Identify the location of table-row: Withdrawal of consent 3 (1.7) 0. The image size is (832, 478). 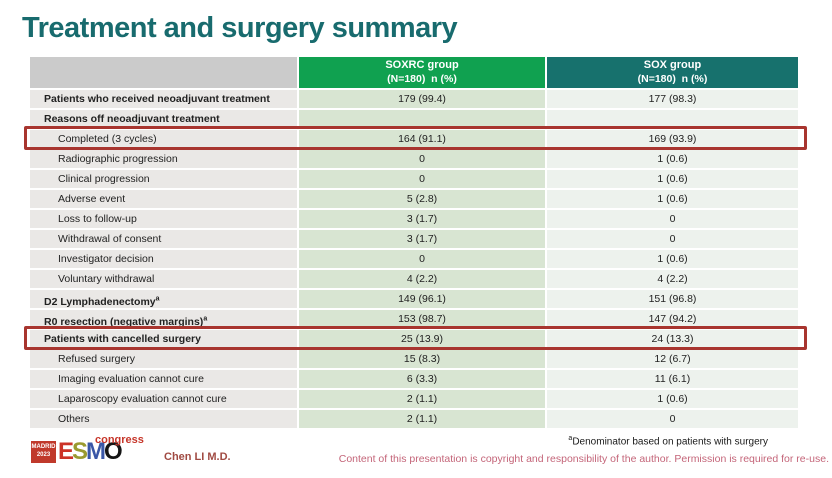
(414, 239).